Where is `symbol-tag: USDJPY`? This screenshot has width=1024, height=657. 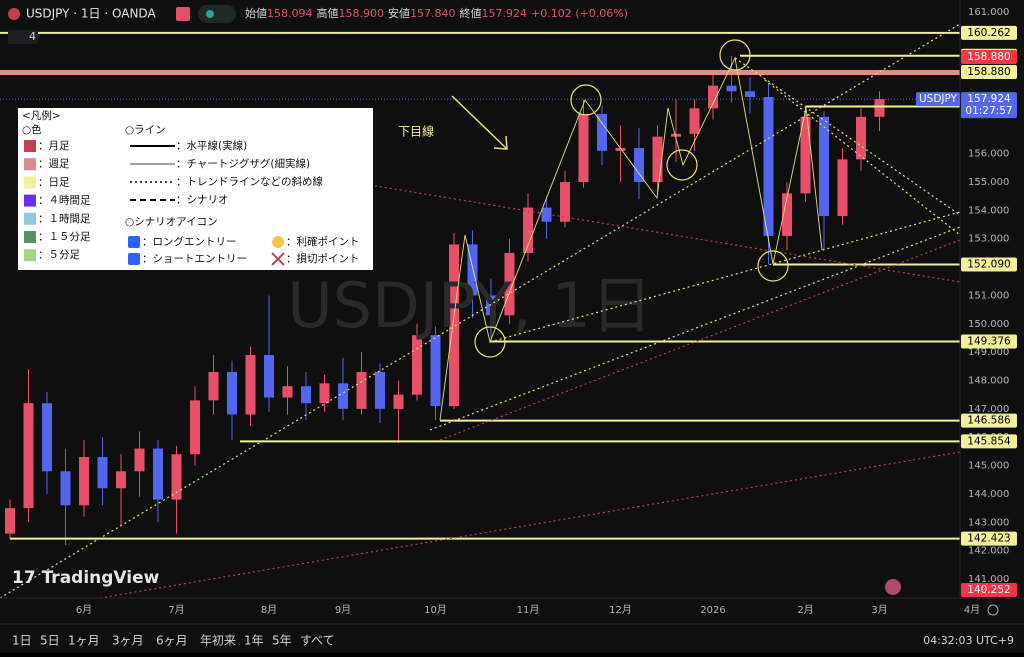
symbol-tag: USDJPY is located at coordinates (938, 99).